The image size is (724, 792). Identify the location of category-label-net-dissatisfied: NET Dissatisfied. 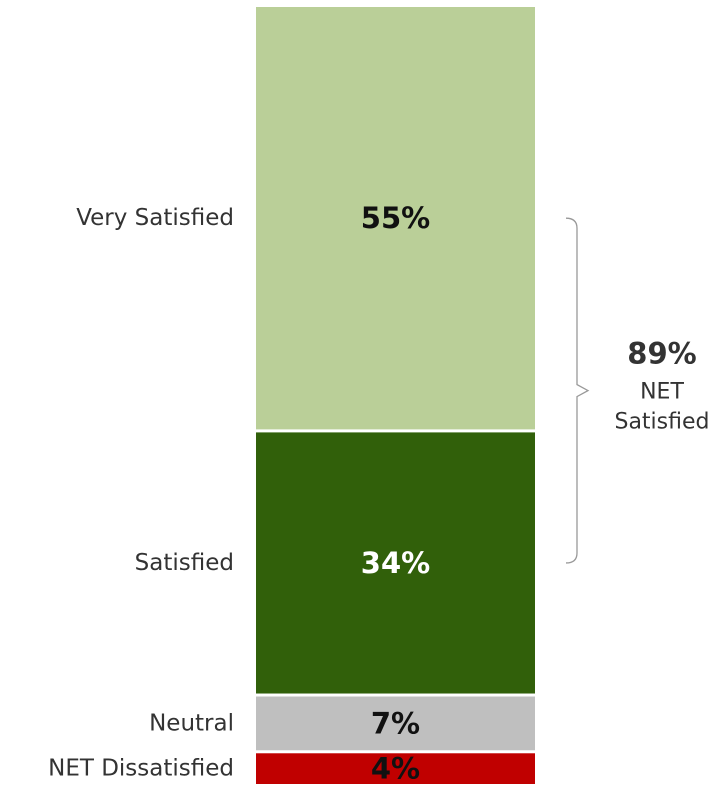
(141, 769).